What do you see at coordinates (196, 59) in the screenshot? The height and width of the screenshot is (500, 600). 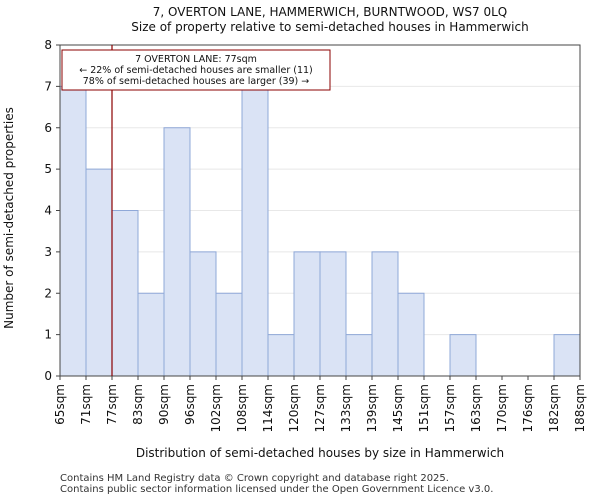 I see `annotation-line-1: 7 OVERTON LANE: 77sqm` at bounding box center [196, 59].